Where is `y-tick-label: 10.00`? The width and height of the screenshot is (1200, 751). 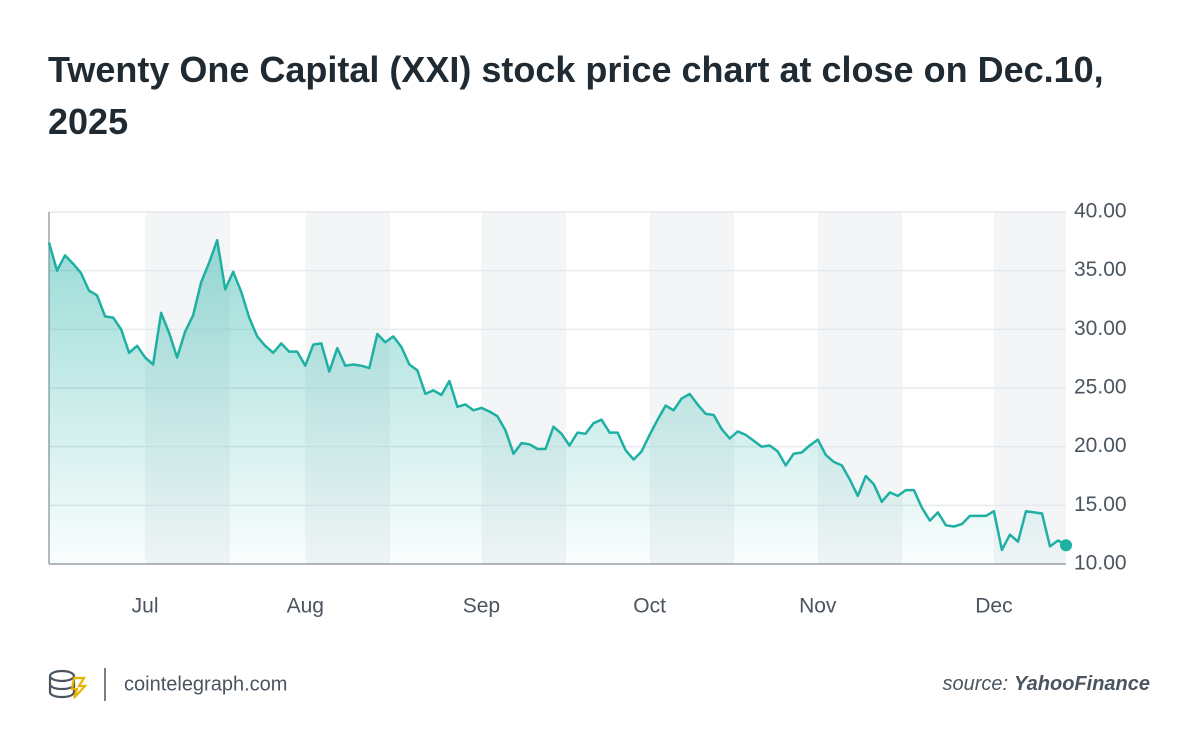 y-tick-label: 10.00 is located at coordinates (1100, 563).